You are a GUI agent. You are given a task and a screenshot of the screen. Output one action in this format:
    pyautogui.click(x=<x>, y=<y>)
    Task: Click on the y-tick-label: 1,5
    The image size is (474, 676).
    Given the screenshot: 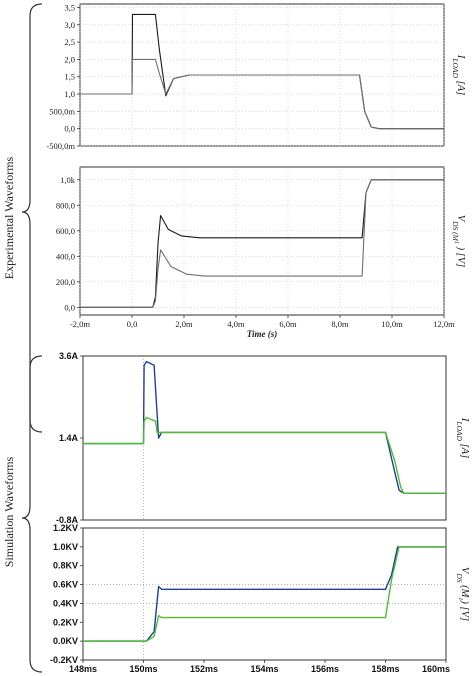 What is the action you would take?
    pyautogui.click(x=69, y=77)
    